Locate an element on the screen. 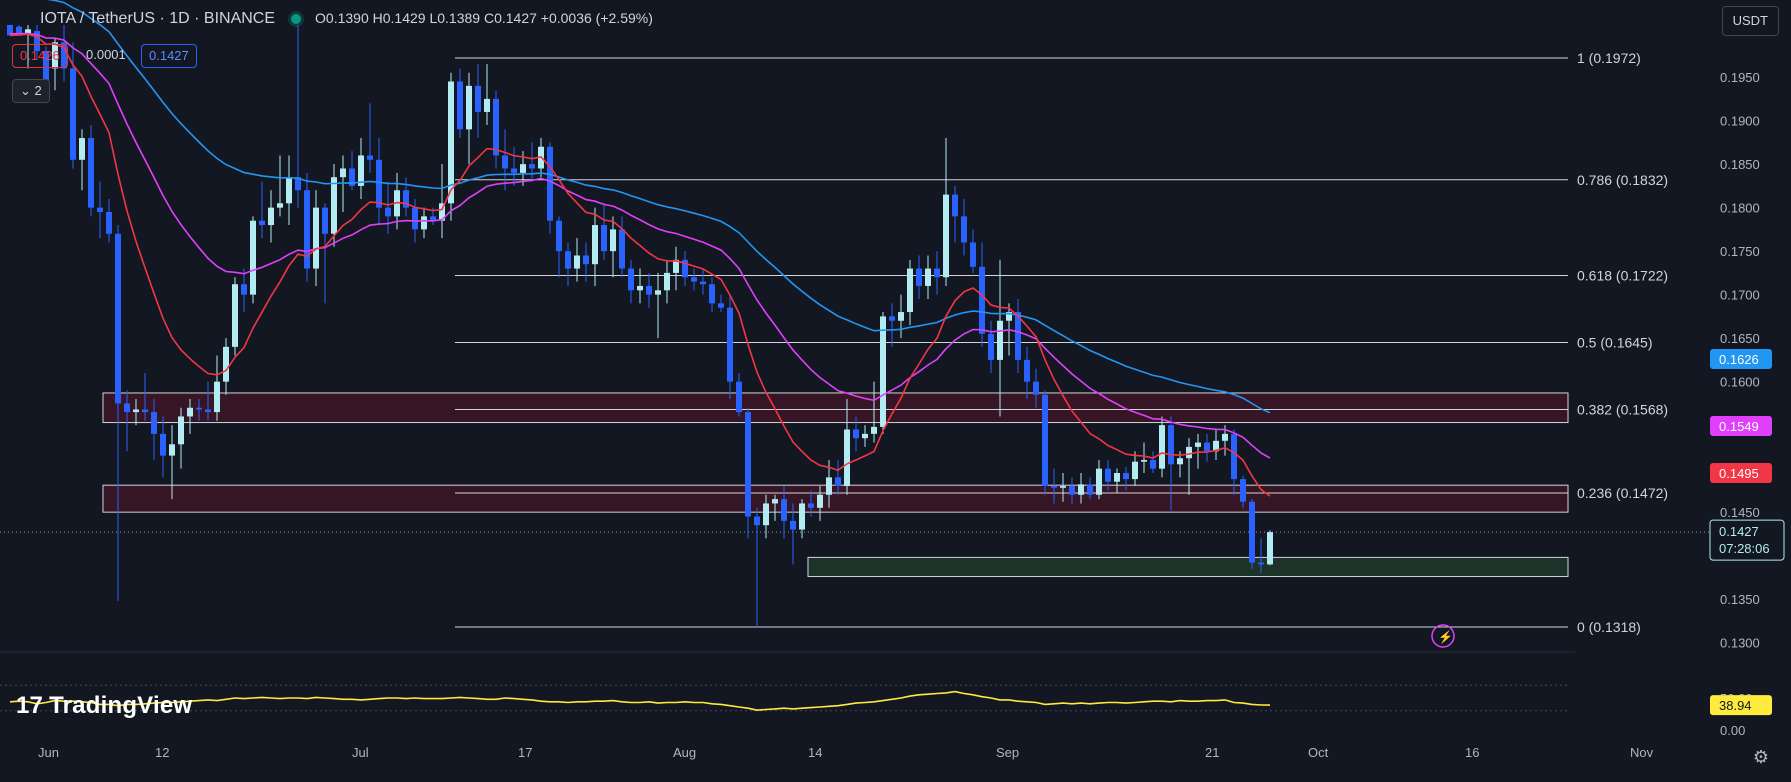 The height and width of the screenshot is (782, 1791). sell-price-button: 0.1426 is located at coordinates (40, 56).